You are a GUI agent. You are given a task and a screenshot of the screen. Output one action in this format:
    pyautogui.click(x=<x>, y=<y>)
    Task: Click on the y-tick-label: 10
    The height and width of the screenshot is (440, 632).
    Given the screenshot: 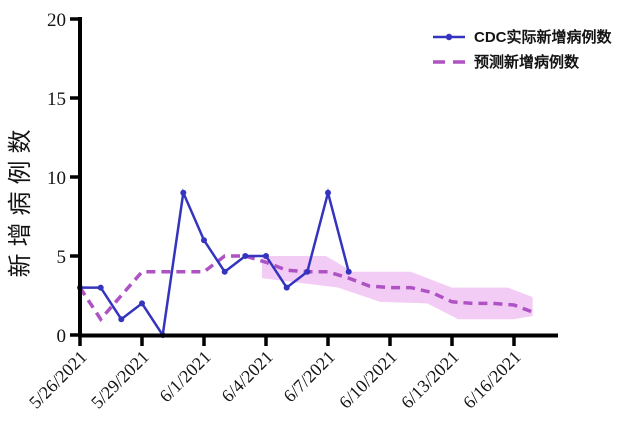 What is the action you would take?
    pyautogui.click(x=56, y=178)
    